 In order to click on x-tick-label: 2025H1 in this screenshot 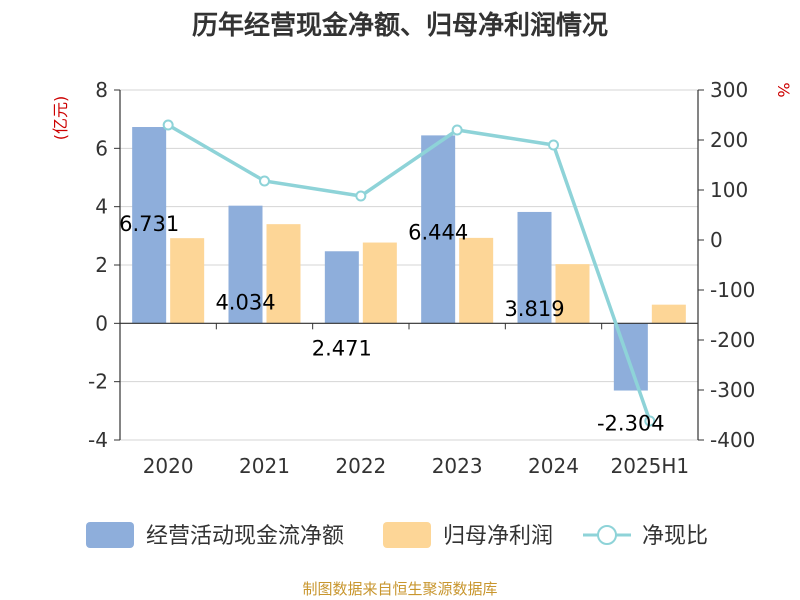, I will do `click(649, 466)`.